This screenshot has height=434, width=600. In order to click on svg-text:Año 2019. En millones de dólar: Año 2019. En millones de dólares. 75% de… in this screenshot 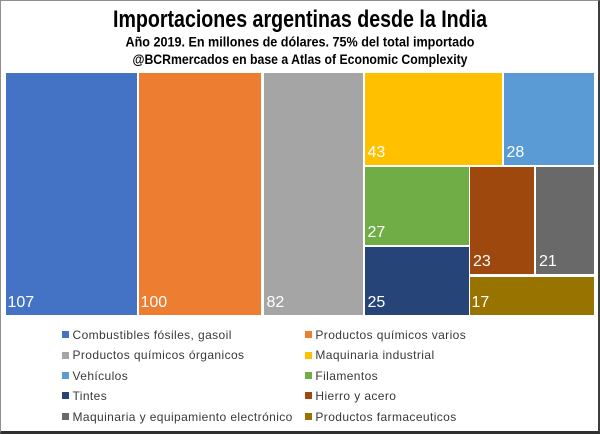, I will do `click(300, 42)`.